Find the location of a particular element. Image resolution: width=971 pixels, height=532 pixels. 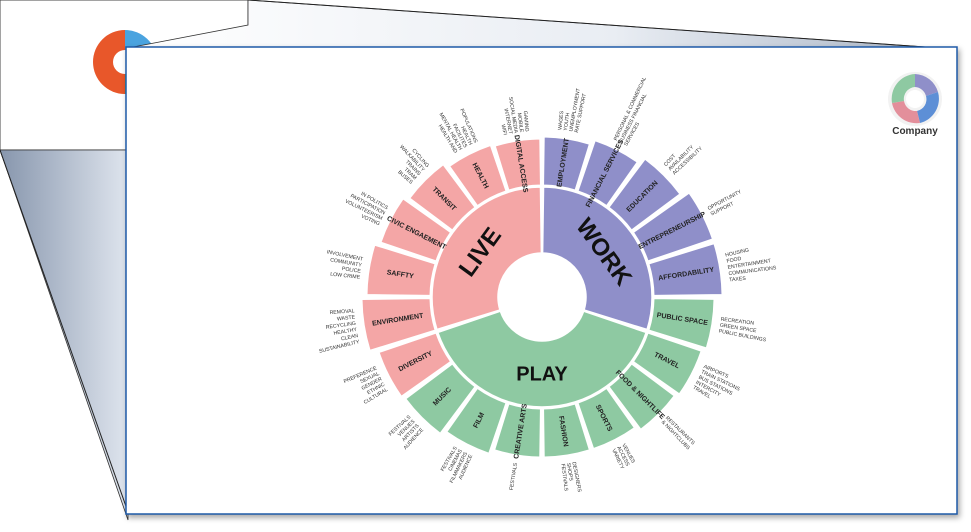

play-hub-label: PLAY is located at coordinates (542, 374).